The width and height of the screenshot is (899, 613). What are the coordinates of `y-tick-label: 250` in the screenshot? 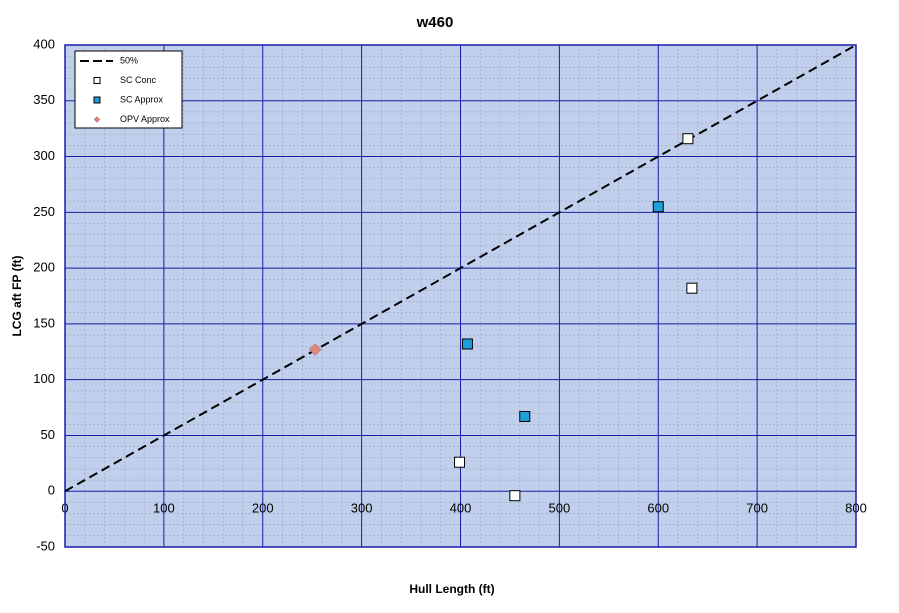 It's located at (44, 211).